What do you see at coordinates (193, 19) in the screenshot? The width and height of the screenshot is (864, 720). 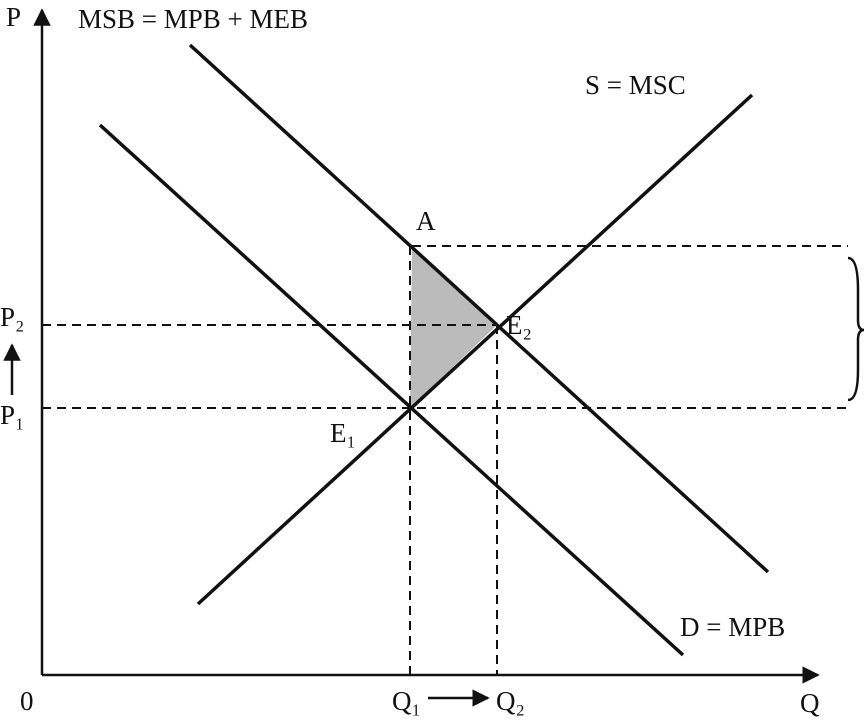 I see `msb-label: MSB = MPB + MEB` at bounding box center [193, 19].